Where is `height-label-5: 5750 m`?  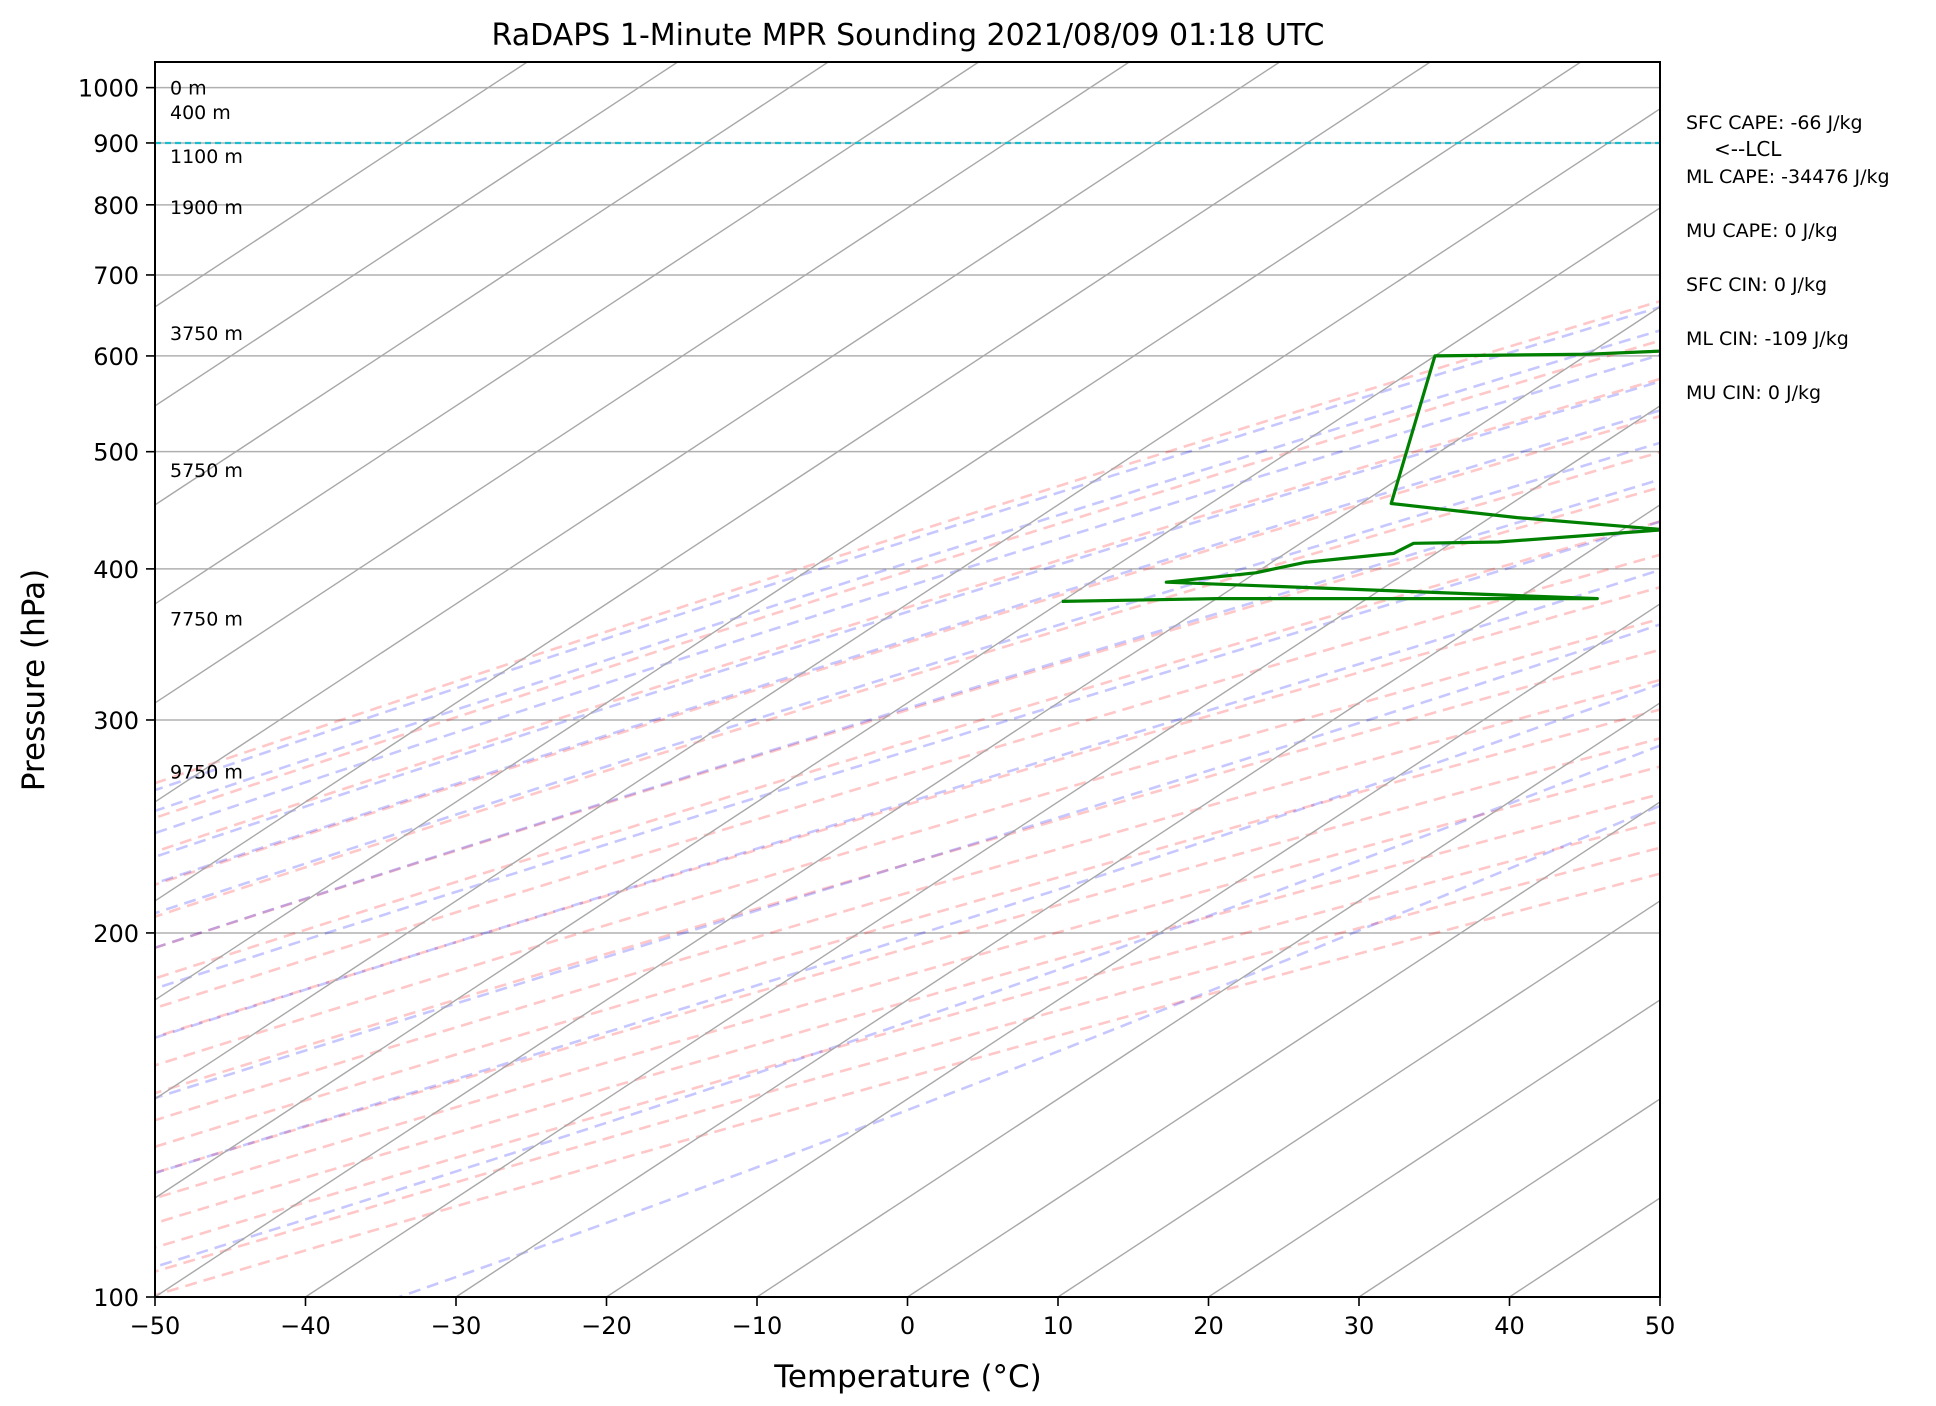
height-label-5: 5750 m is located at coordinates (206, 471).